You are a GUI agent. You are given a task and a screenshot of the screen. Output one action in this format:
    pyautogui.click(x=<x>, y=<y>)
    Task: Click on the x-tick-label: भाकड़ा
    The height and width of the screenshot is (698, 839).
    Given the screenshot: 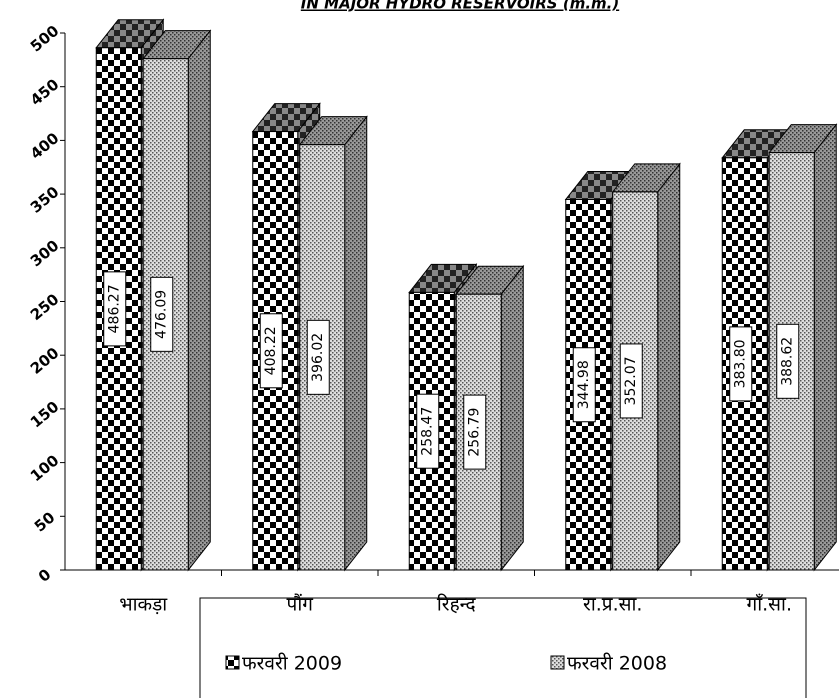 What is the action you would take?
    pyautogui.click(x=143, y=605)
    